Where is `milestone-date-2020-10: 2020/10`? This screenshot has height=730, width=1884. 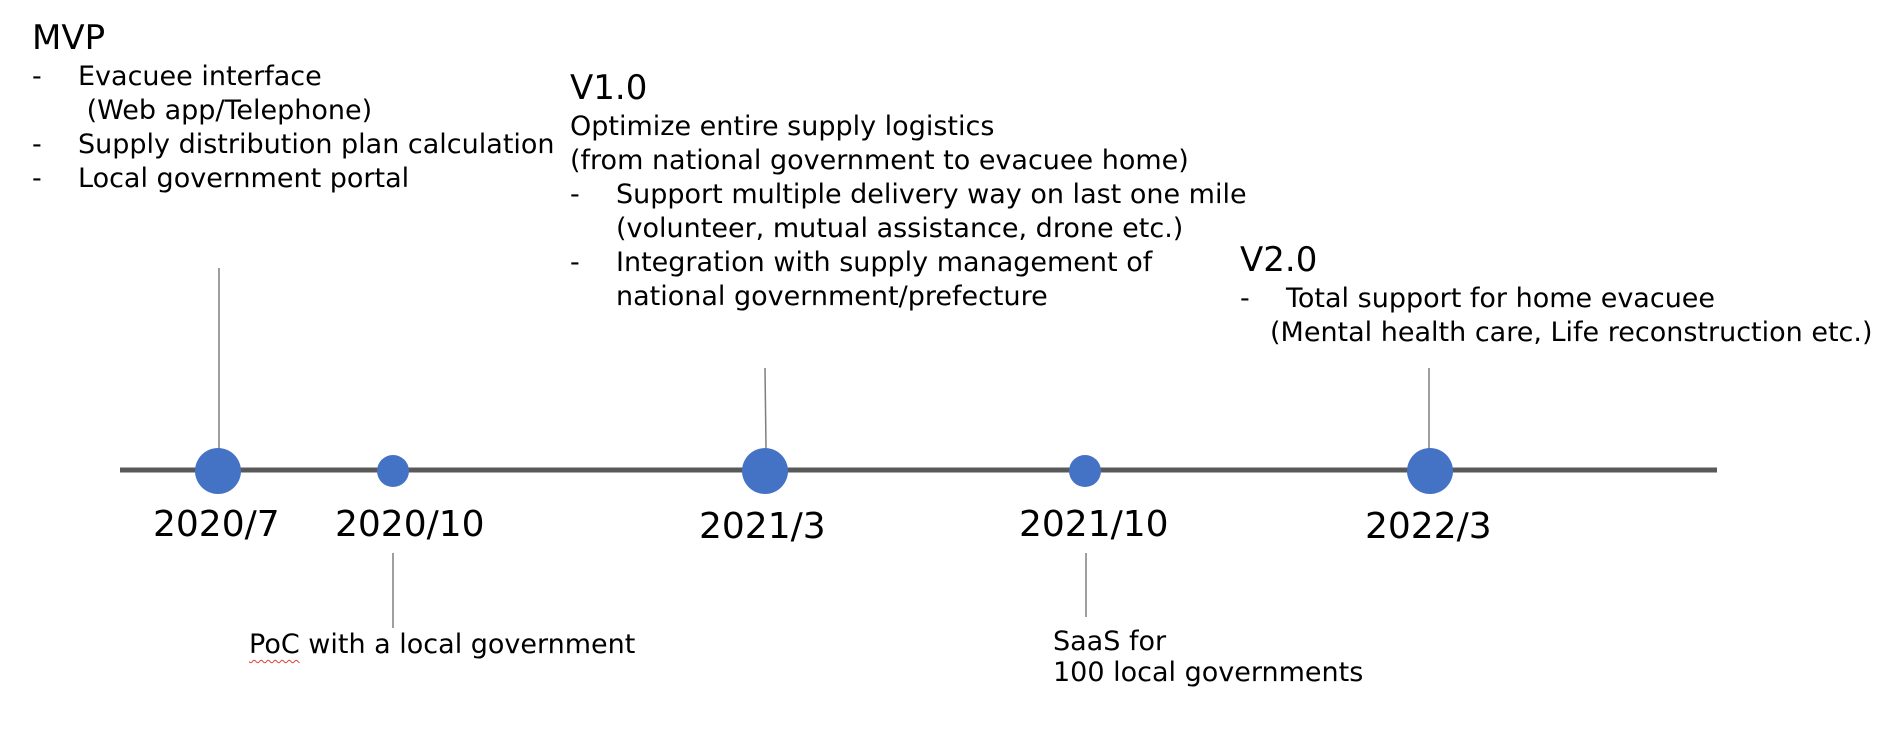 milestone-date-2020-10: 2020/10 is located at coordinates (410, 524).